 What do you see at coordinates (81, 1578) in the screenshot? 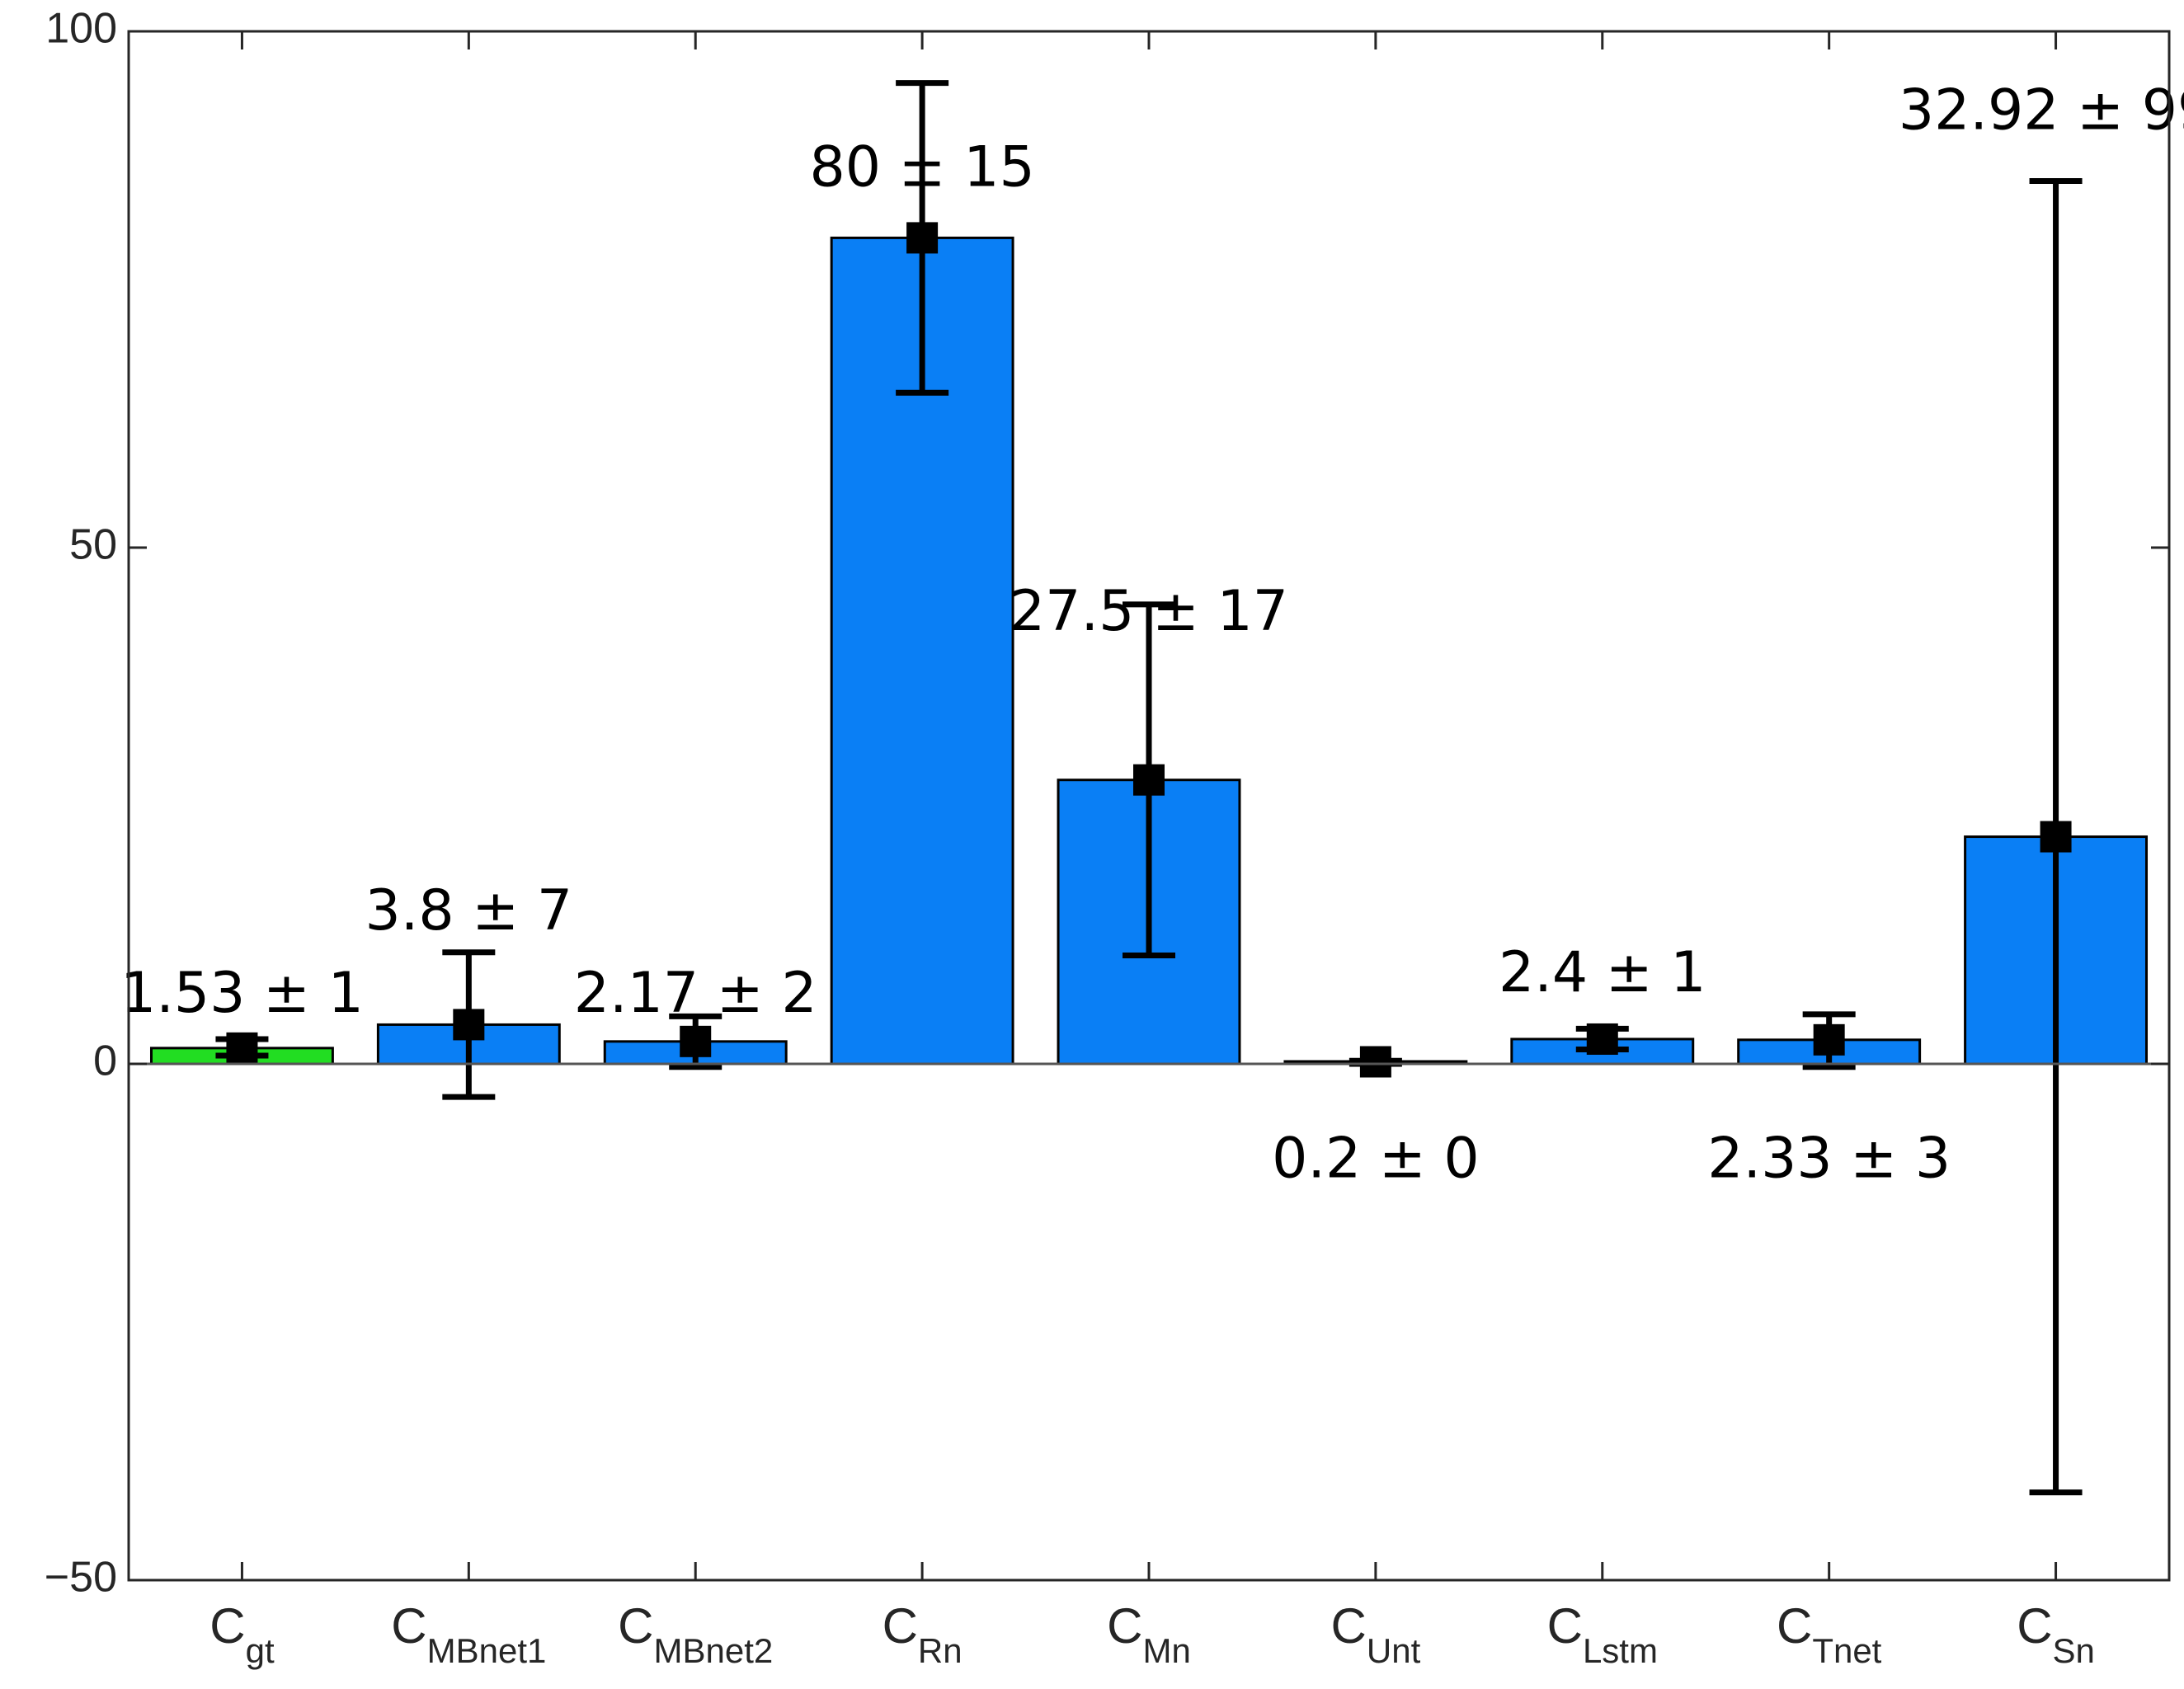
I see `y-tick-label: −50` at bounding box center [81, 1578].